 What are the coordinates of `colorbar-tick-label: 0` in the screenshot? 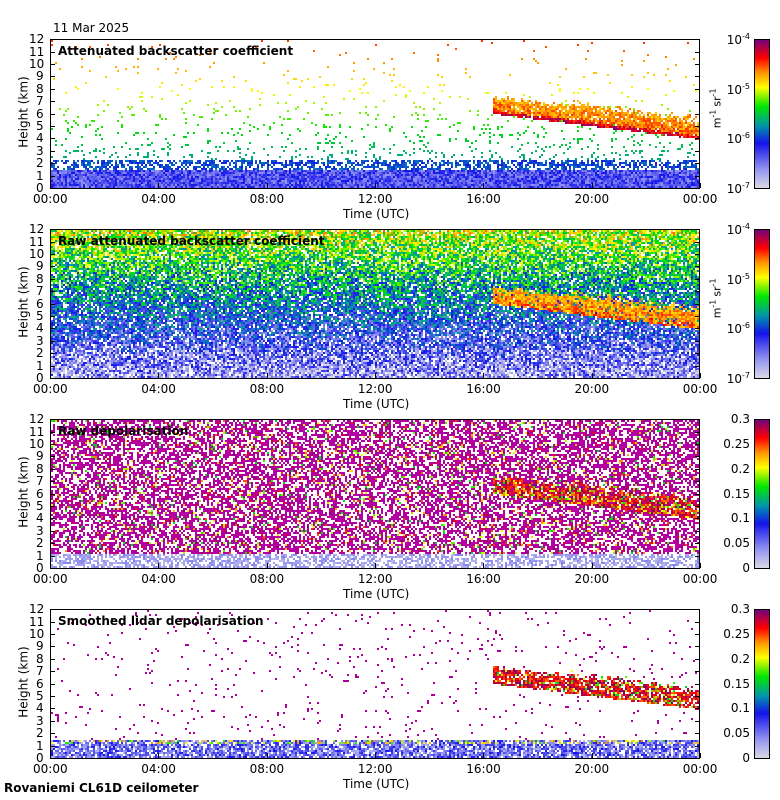 It's located at (746, 758).